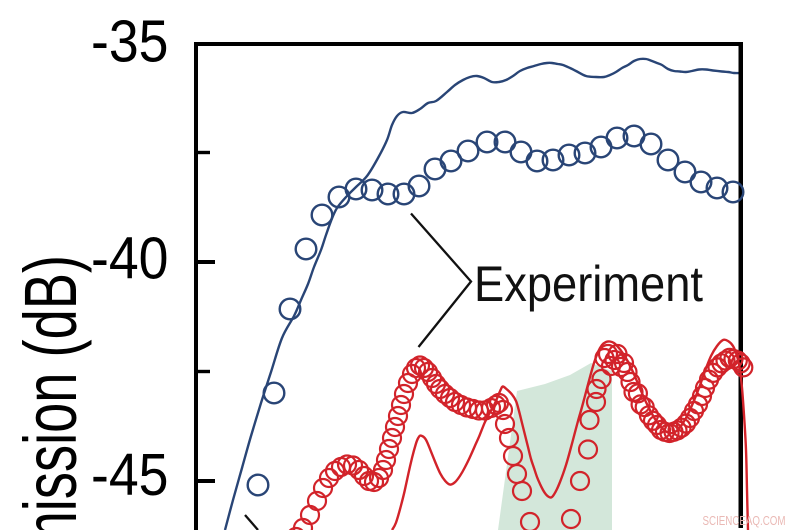 This screenshot has height=530, width=800. I want to click on svg-text: SCIENCEAQ.COM, so click(744, 521).